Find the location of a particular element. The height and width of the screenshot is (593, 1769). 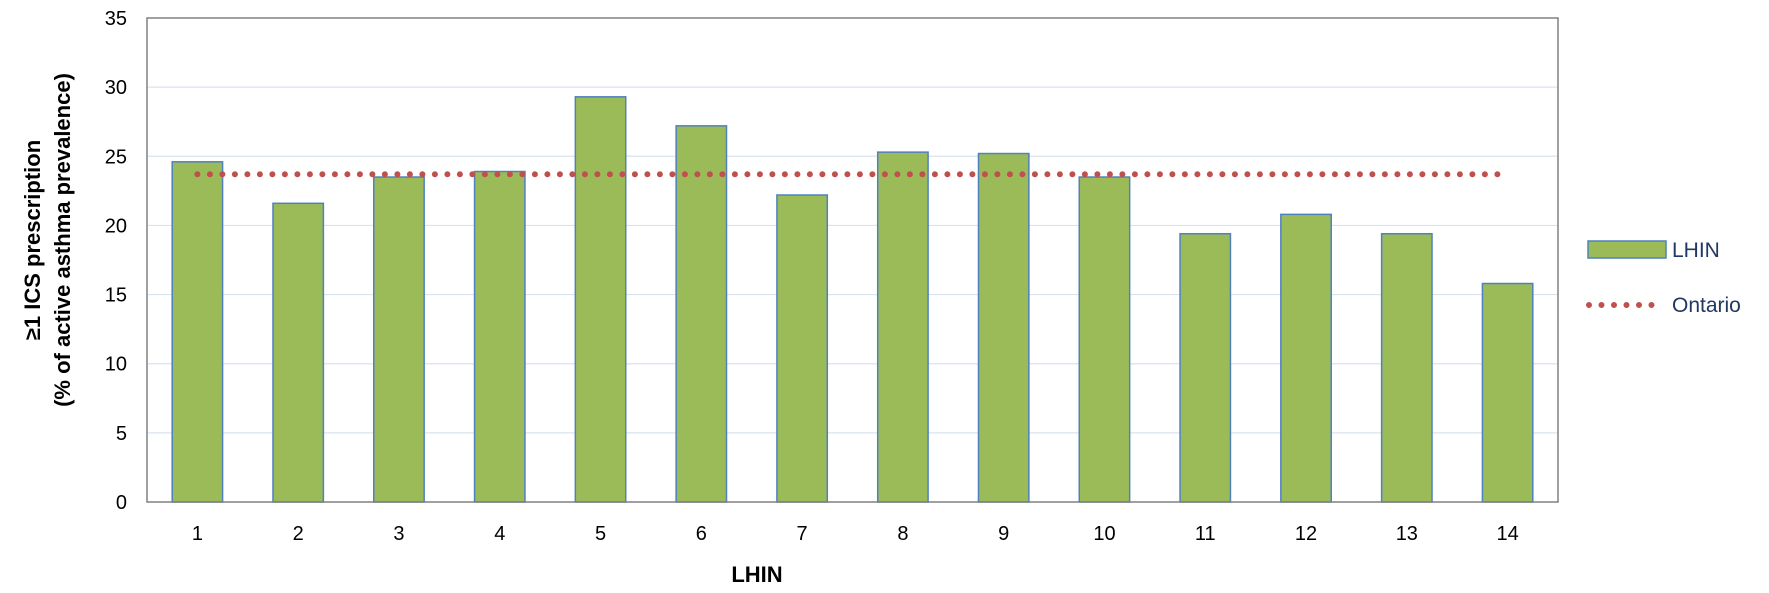

legend: LHIN Ontario is located at coordinates (1663, 278).